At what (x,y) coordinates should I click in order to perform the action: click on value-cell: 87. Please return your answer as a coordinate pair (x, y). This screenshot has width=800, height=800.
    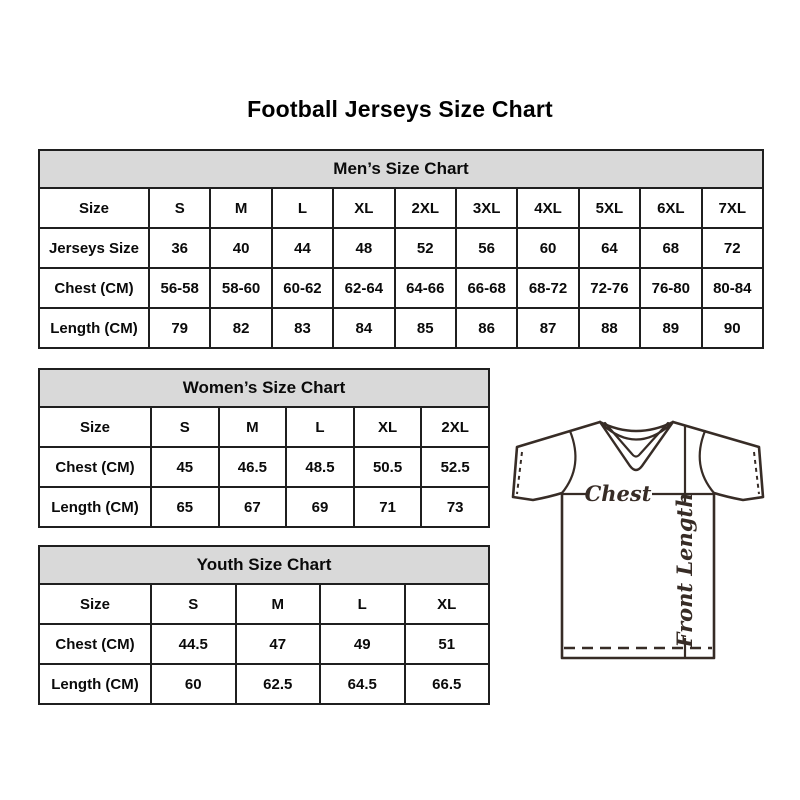
    Looking at the image, I should click on (548, 328).